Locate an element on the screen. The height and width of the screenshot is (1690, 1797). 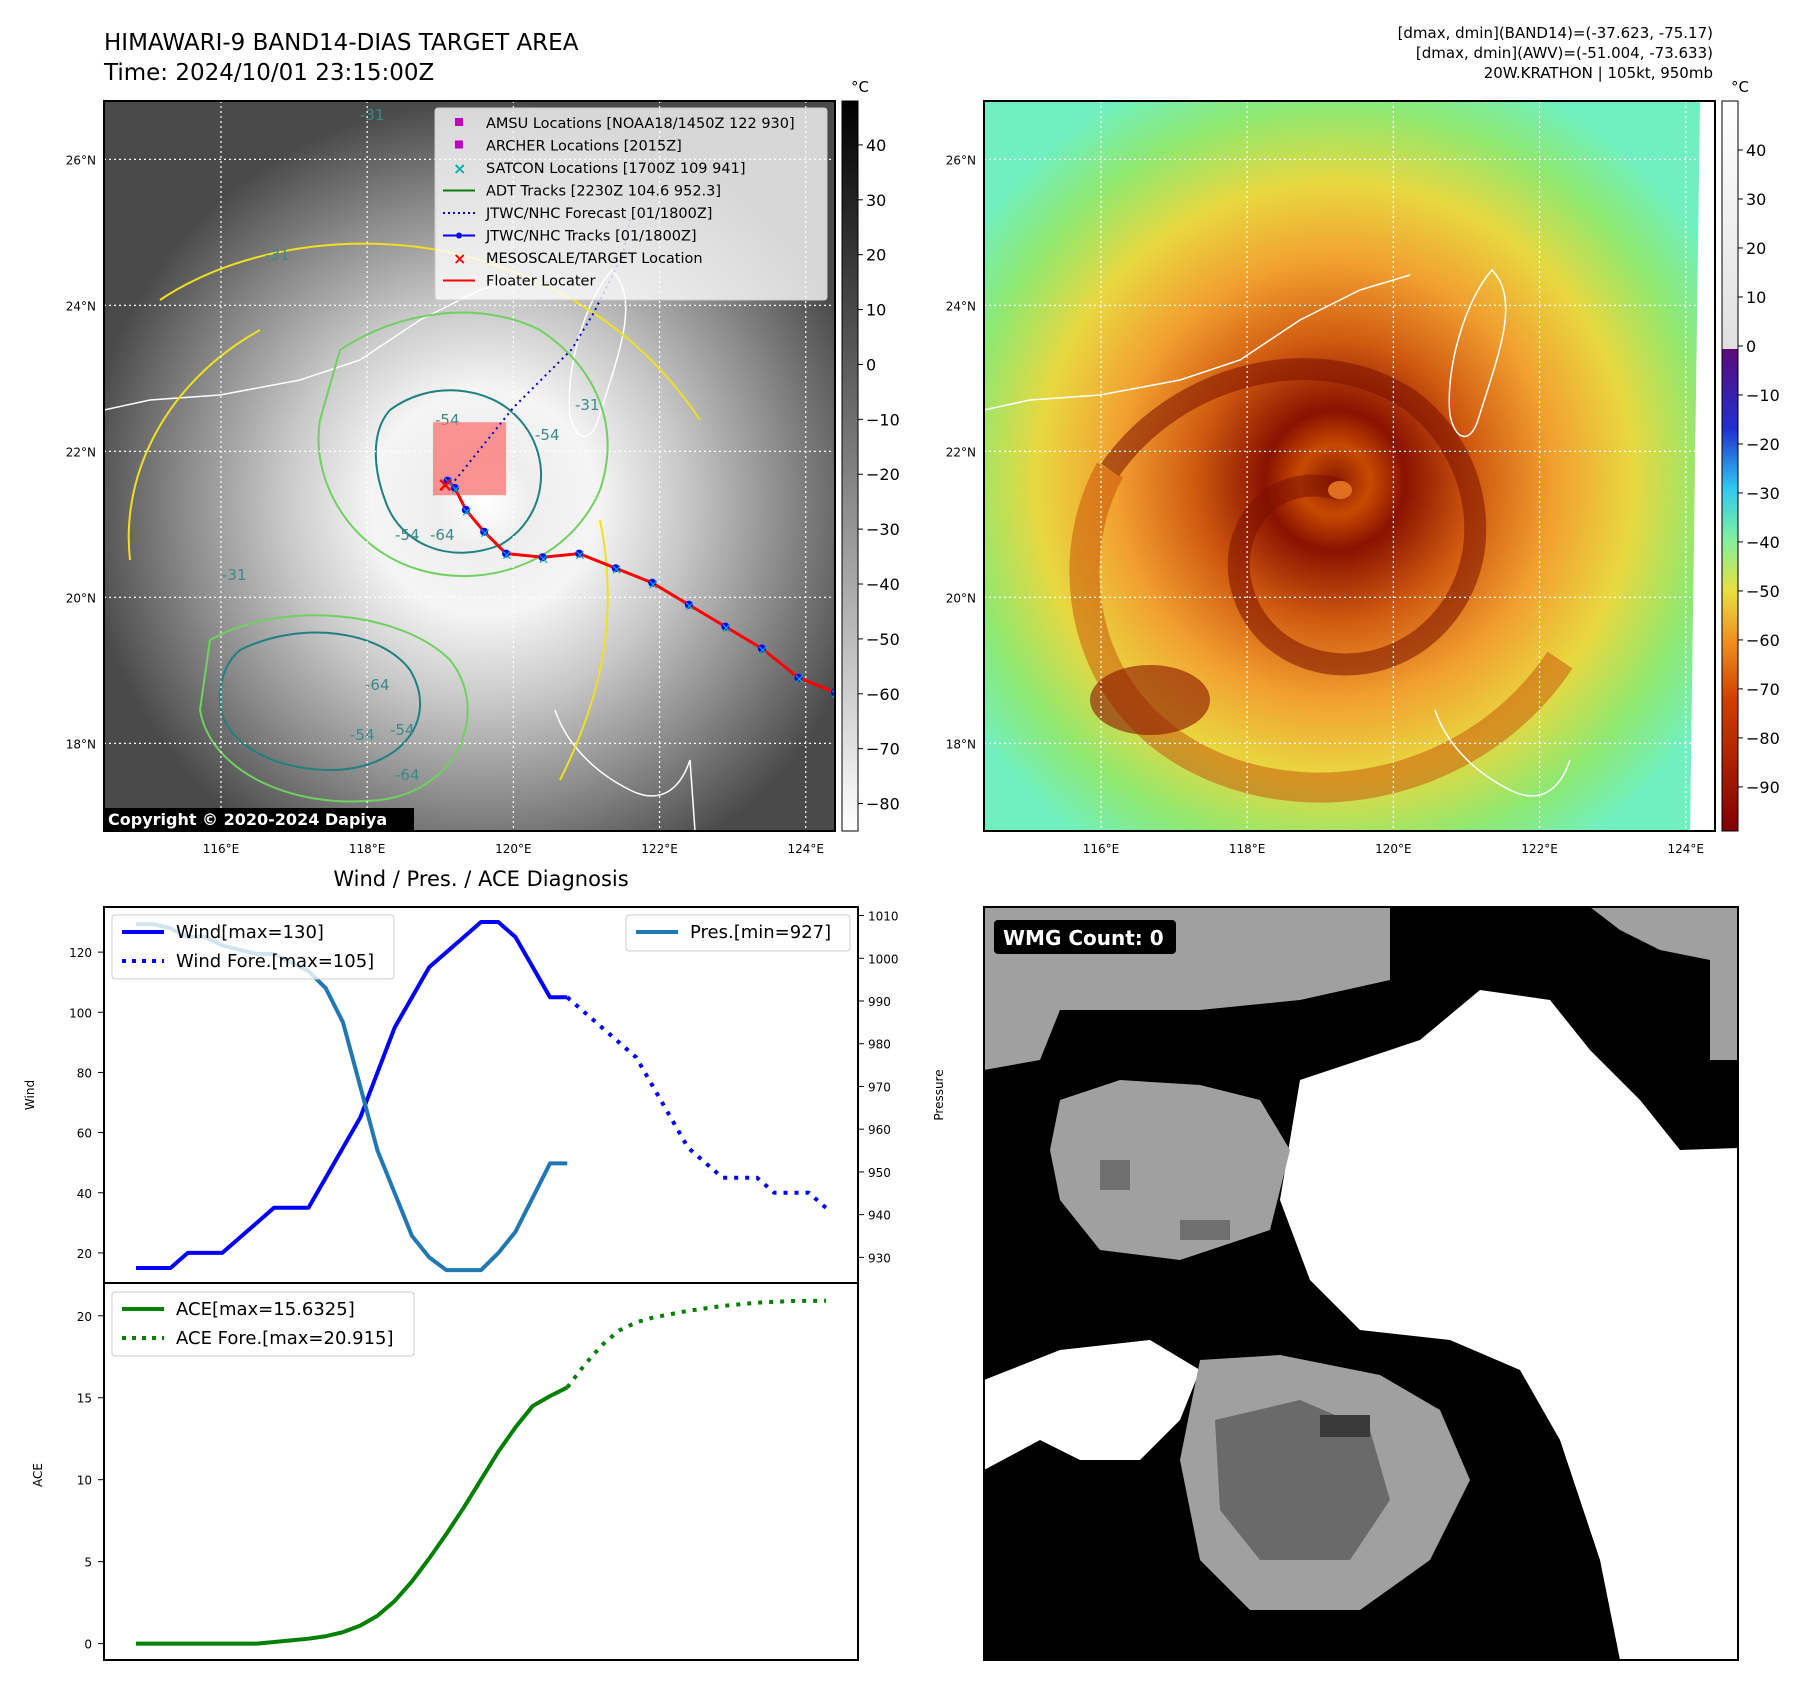
ace-tick-label: 5 is located at coordinates (88, 1563).